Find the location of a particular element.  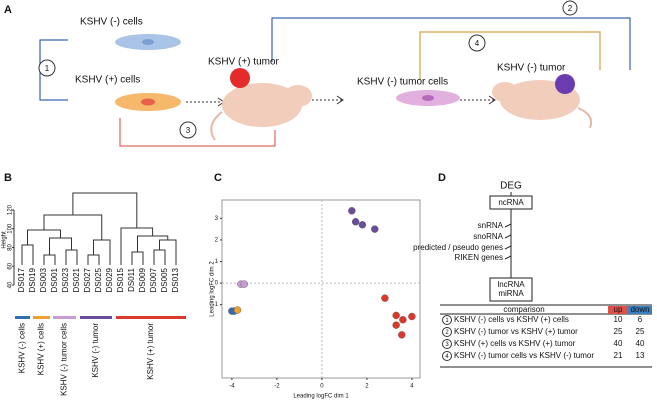

down-count: 6 is located at coordinates (640, 319).